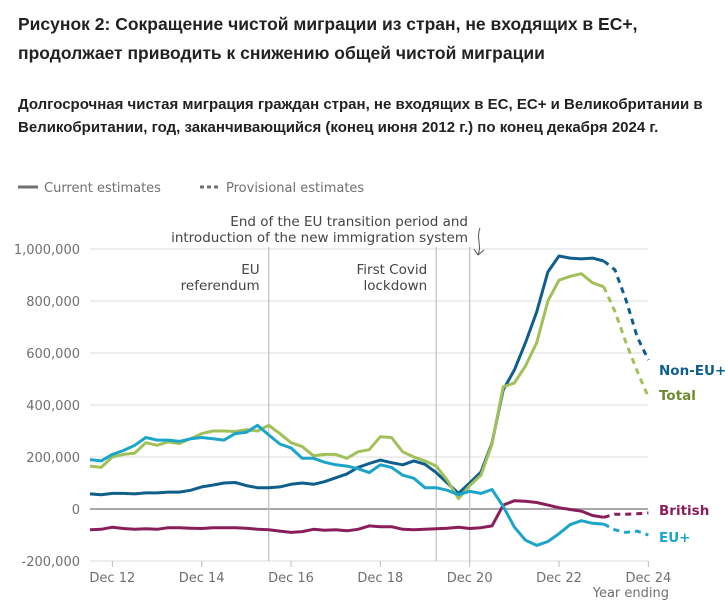 The height and width of the screenshot is (613, 725). I want to click on y-tick-label: 0, so click(76, 510).